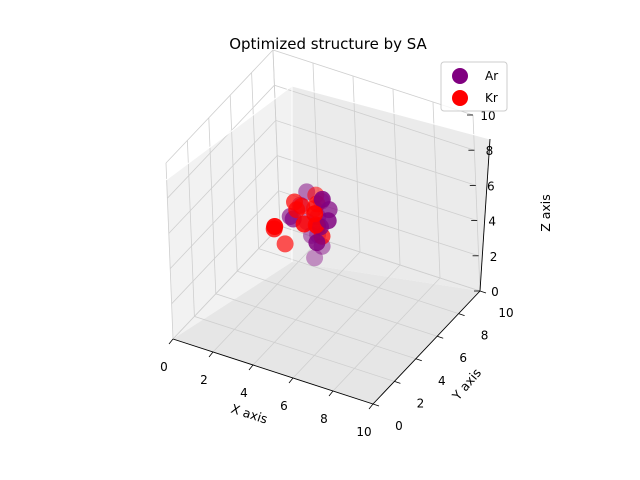  What do you see at coordinates (491, 186) in the screenshot?
I see `z-tick-label: 6` at bounding box center [491, 186].